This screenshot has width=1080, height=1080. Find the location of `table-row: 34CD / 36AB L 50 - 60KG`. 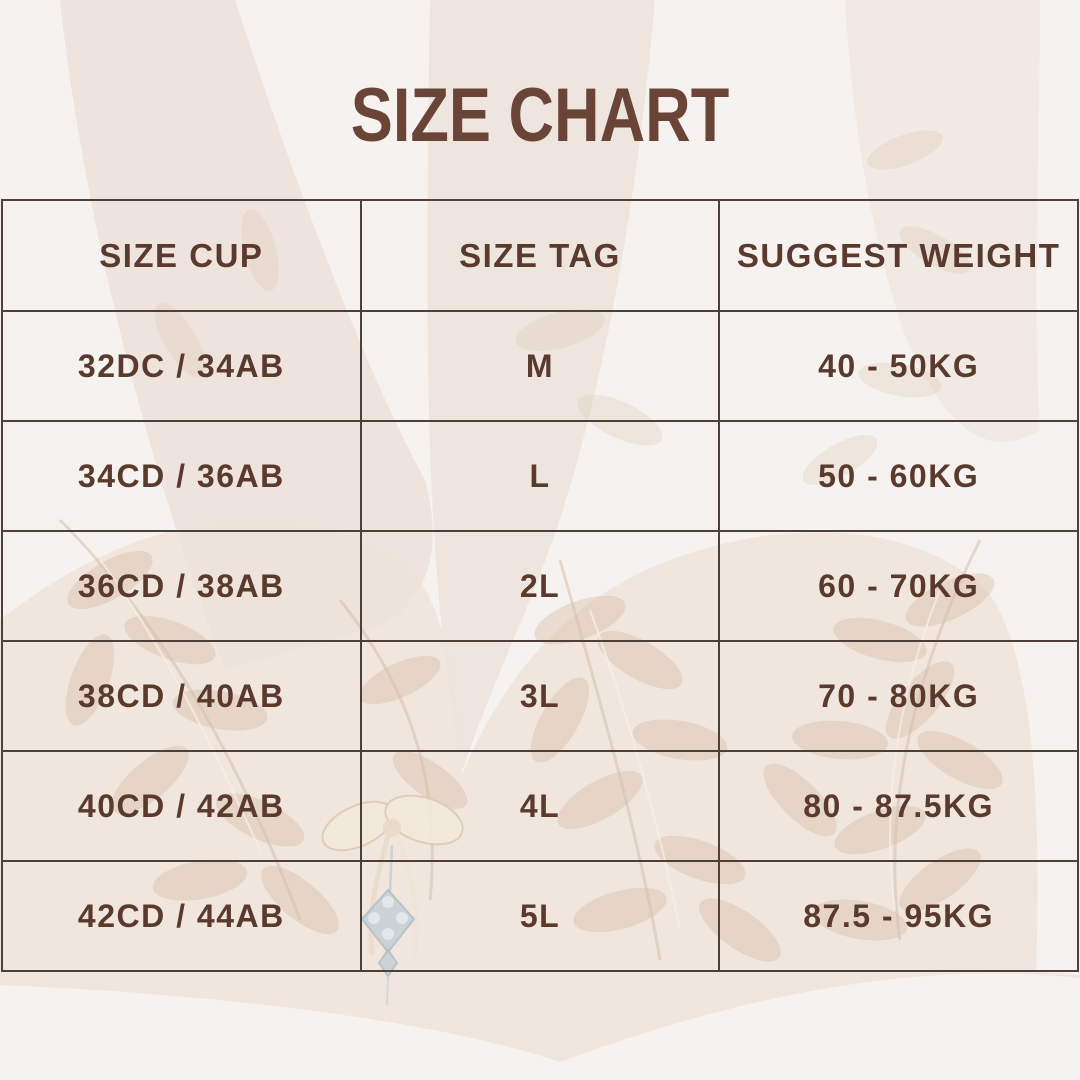

table-row: 34CD / 36AB L 50 - 60KG is located at coordinates (540, 476).